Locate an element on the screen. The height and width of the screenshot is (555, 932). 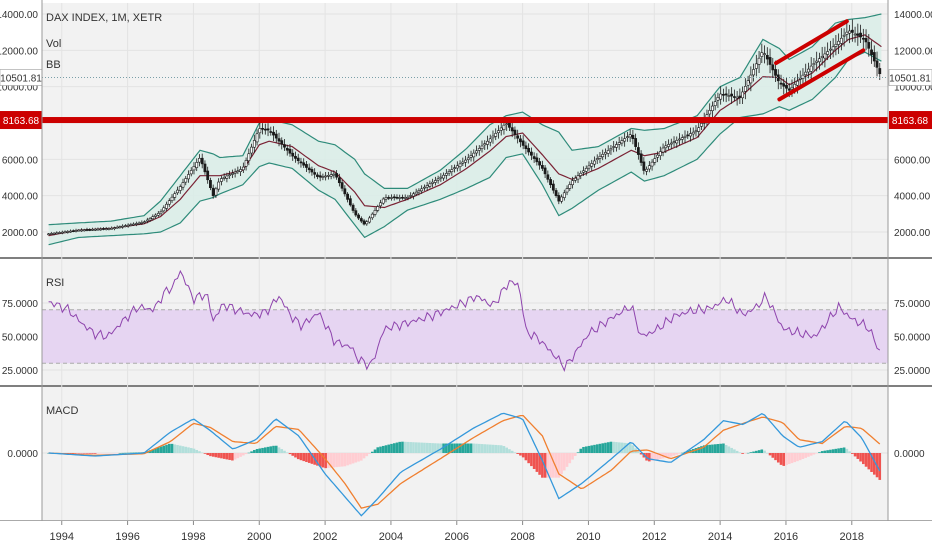
x-axis-label: 2016 is located at coordinates (786, 537).